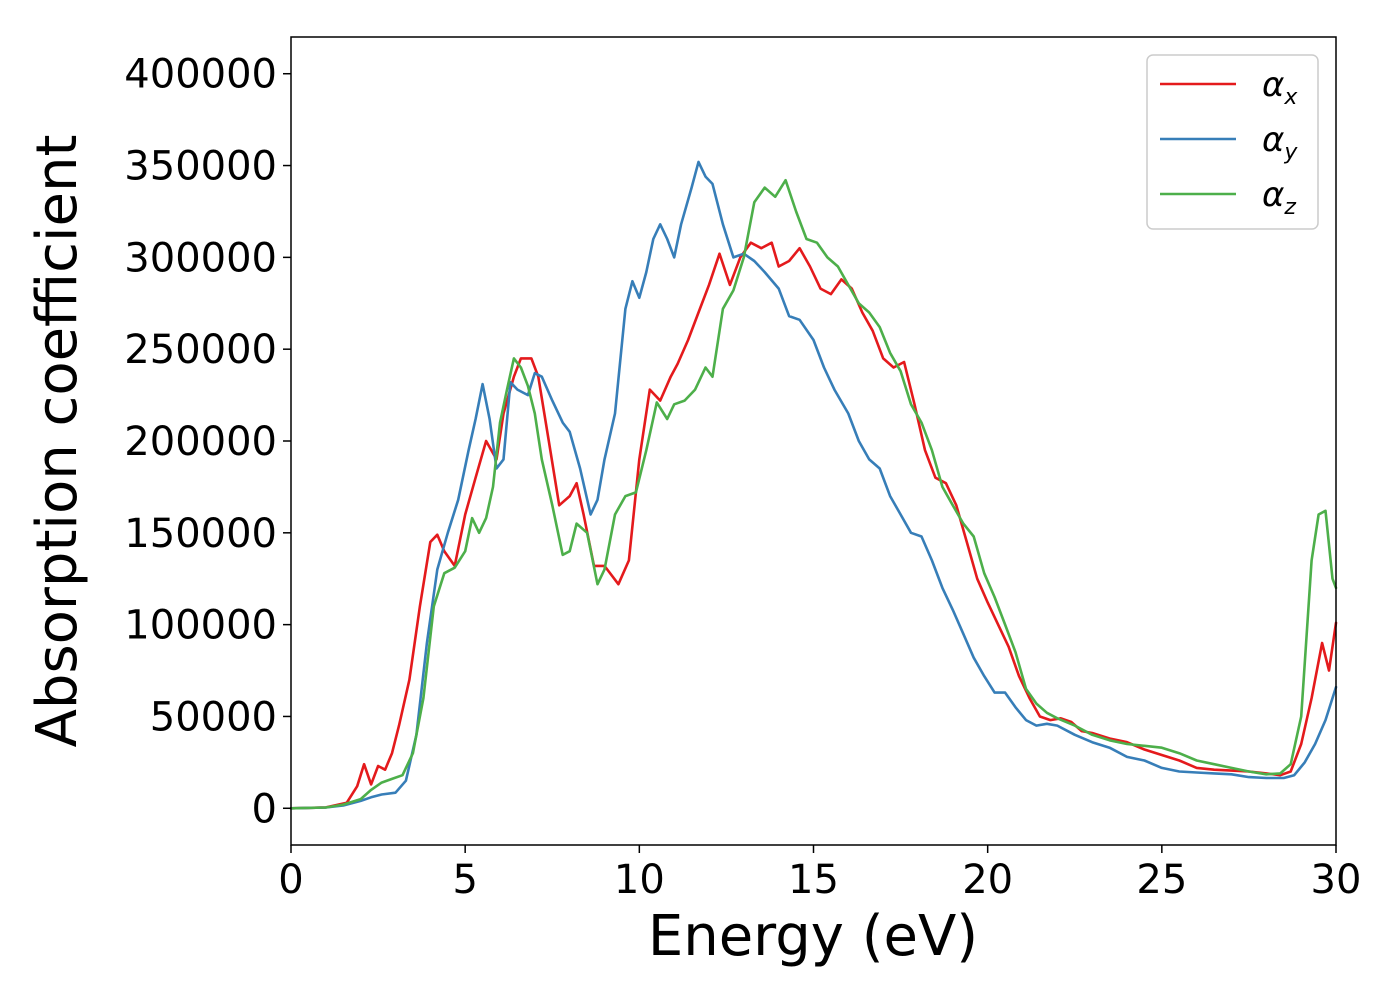 This screenshot has width=1400, height=1000. What do you see at coordinates (987, 880) in the screenshot?
I see `x-tick-label: 20` at bounding box center [987, 880].